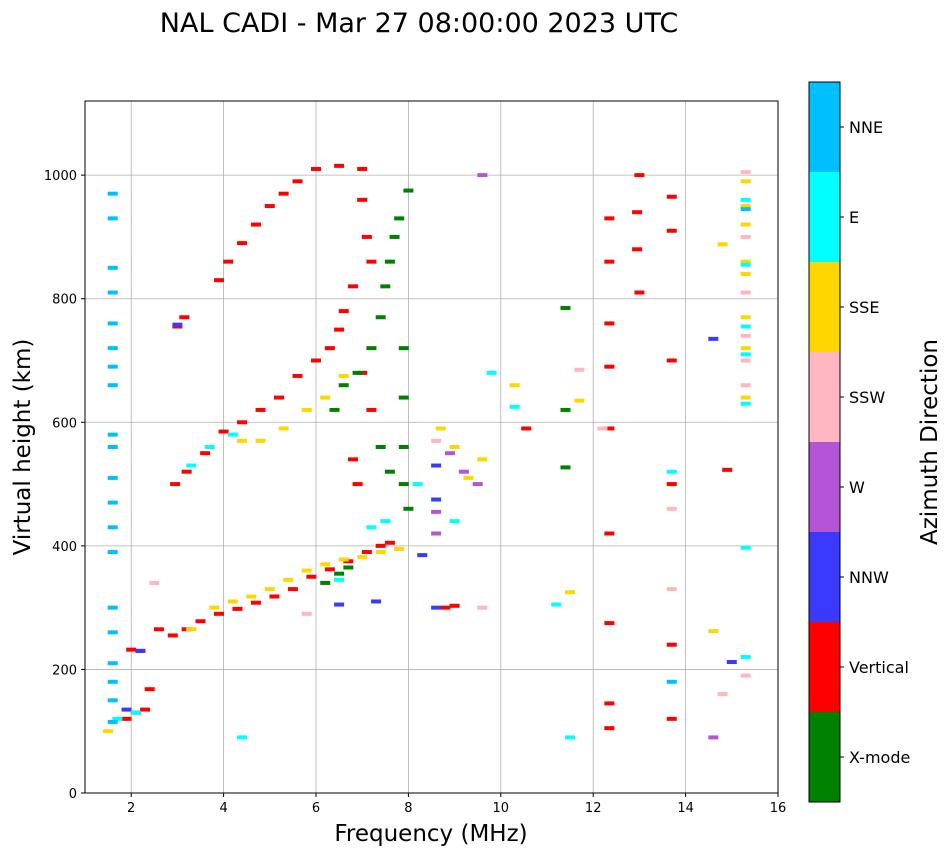 This screenshot has height=856, width=951. What do you see at coordinates (73, 794) in the screenshot?
I see `y-tick-label: 0` at bounding box center [73, 794].